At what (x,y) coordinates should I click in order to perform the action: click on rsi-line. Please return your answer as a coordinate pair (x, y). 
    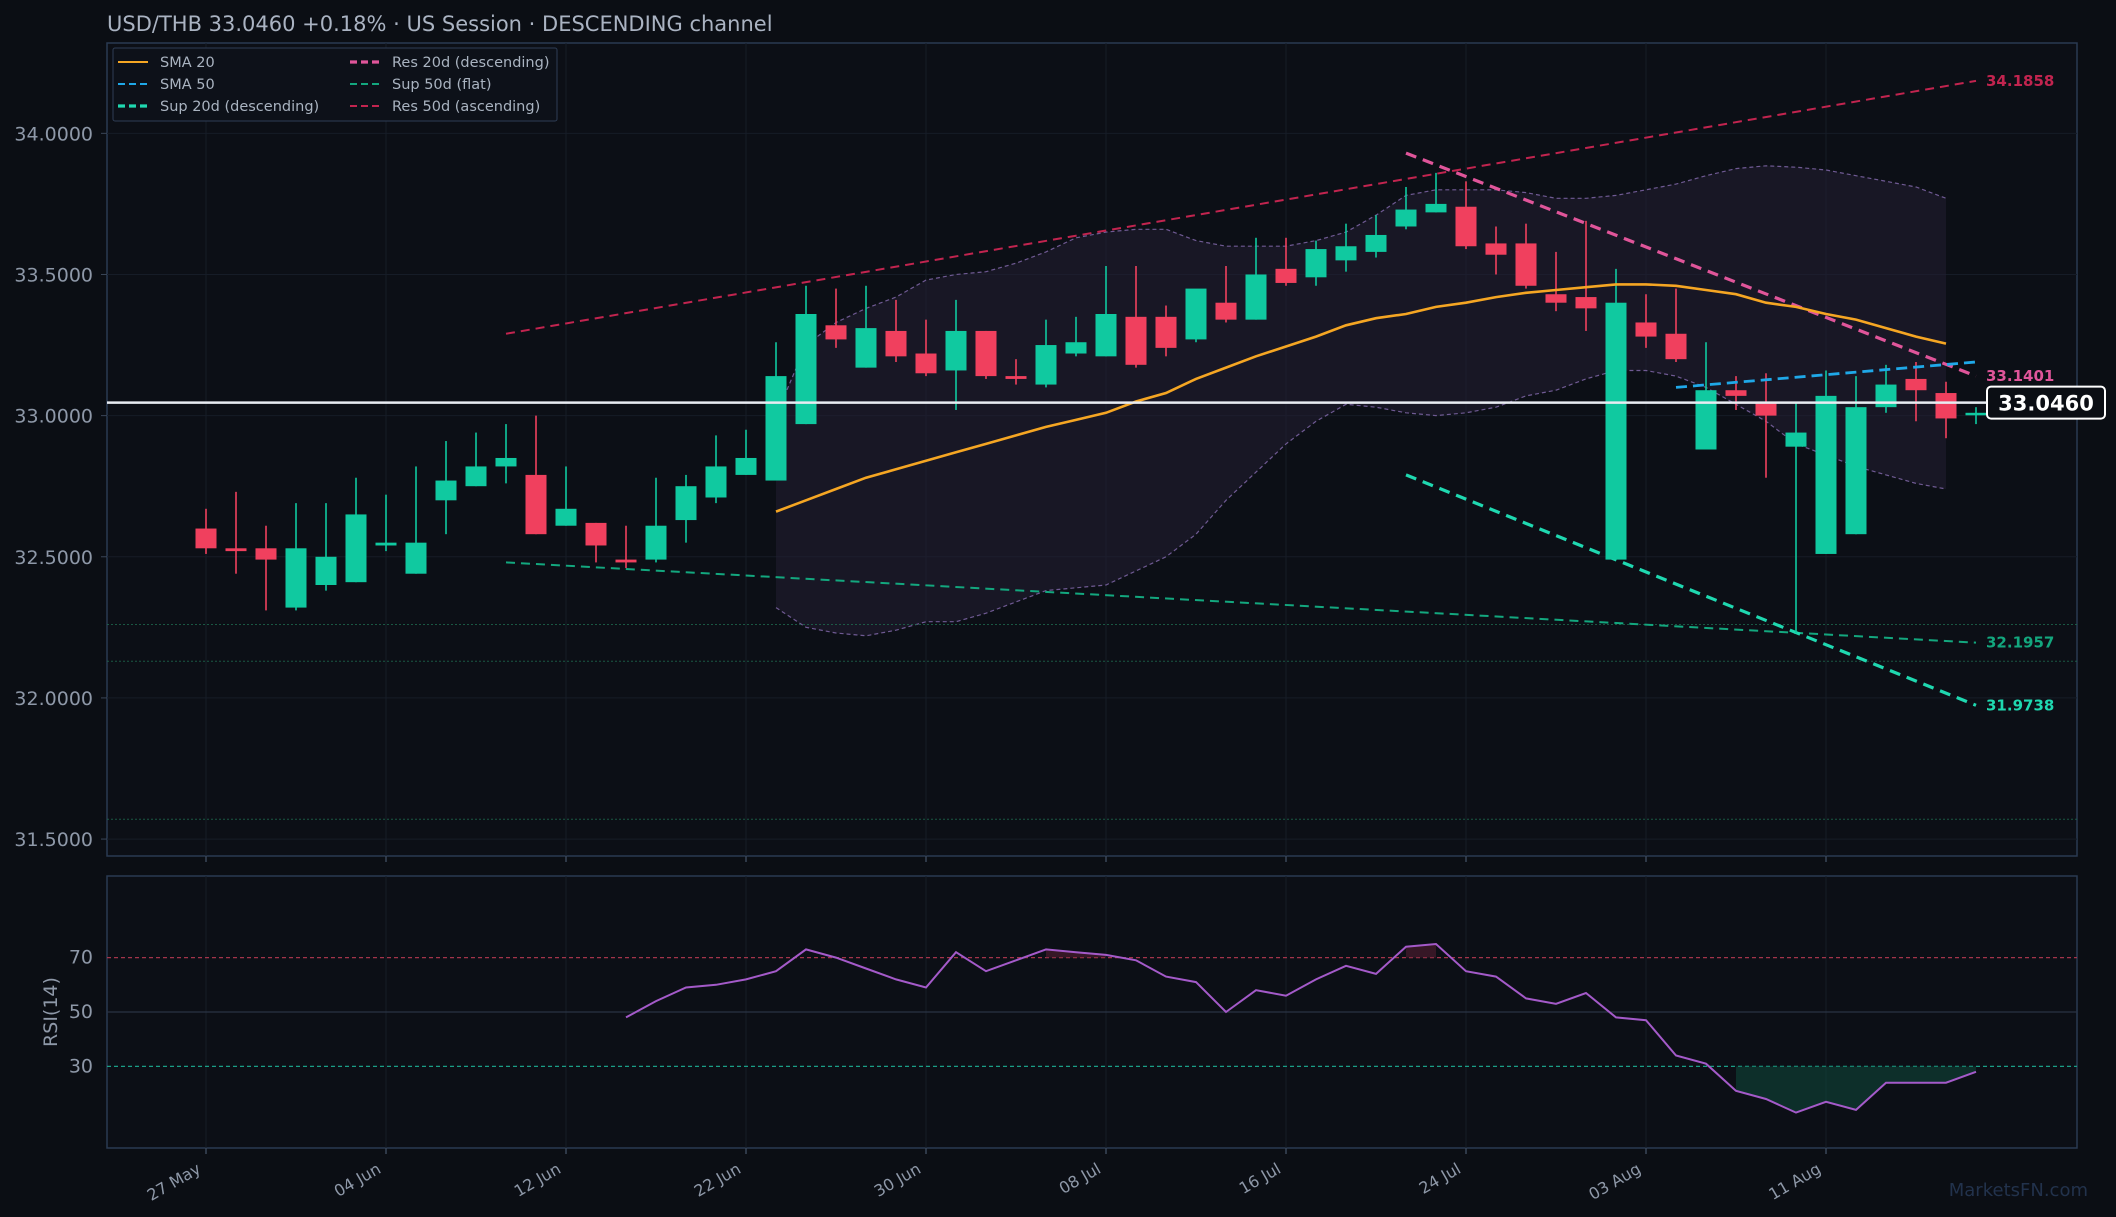
    Looking at the image, I should click on (1301, 1028).